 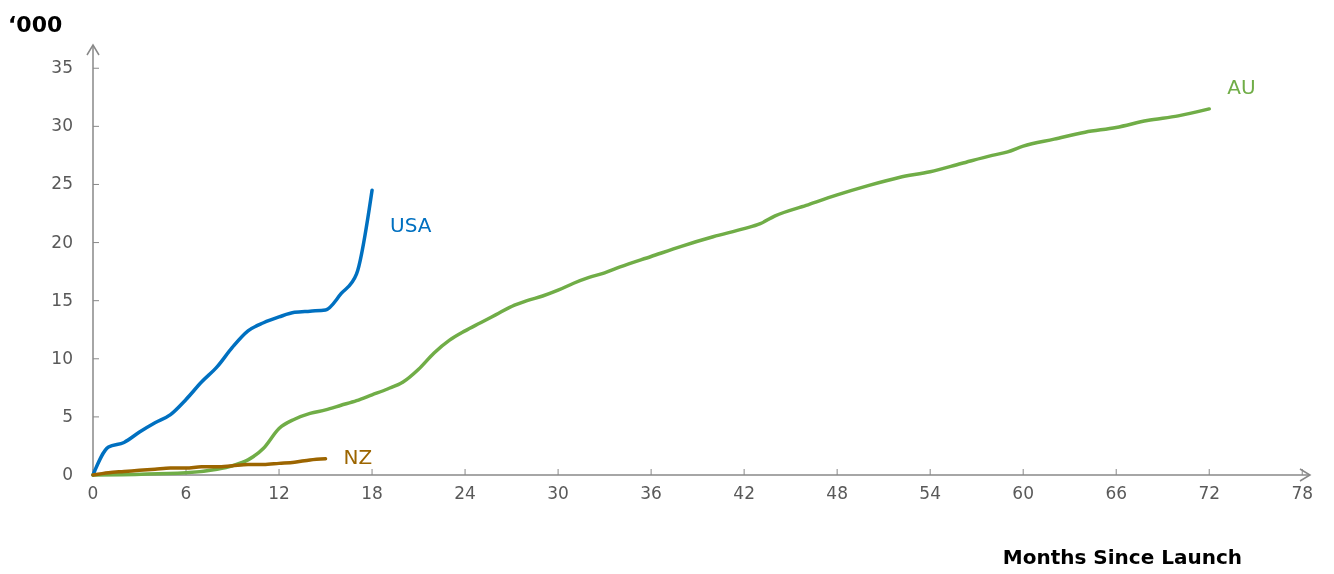 I want to click on line-series, so click(x=209, y=466).